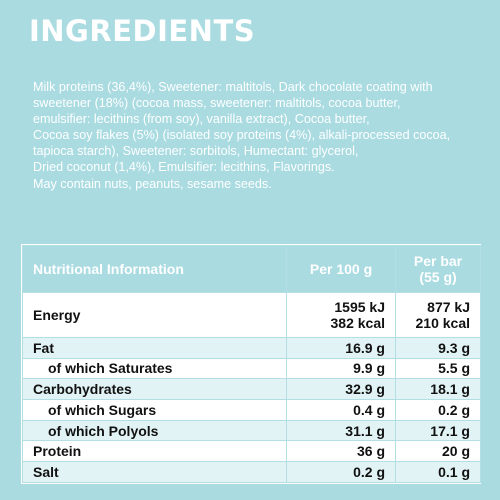 Image resolution: width=500 pixels, height=500 pixels. I want to click on page-title: INGREDIENTS, so click(142, 31).